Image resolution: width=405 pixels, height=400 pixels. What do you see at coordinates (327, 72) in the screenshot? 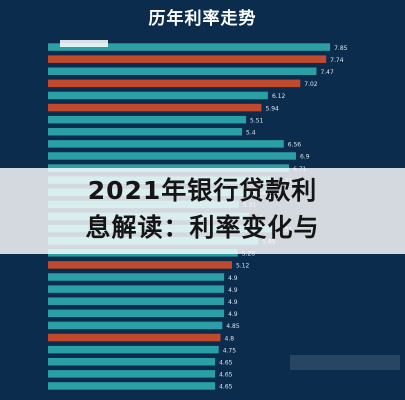
I see `value-label: 7.47` at bounding box center [327, 72].